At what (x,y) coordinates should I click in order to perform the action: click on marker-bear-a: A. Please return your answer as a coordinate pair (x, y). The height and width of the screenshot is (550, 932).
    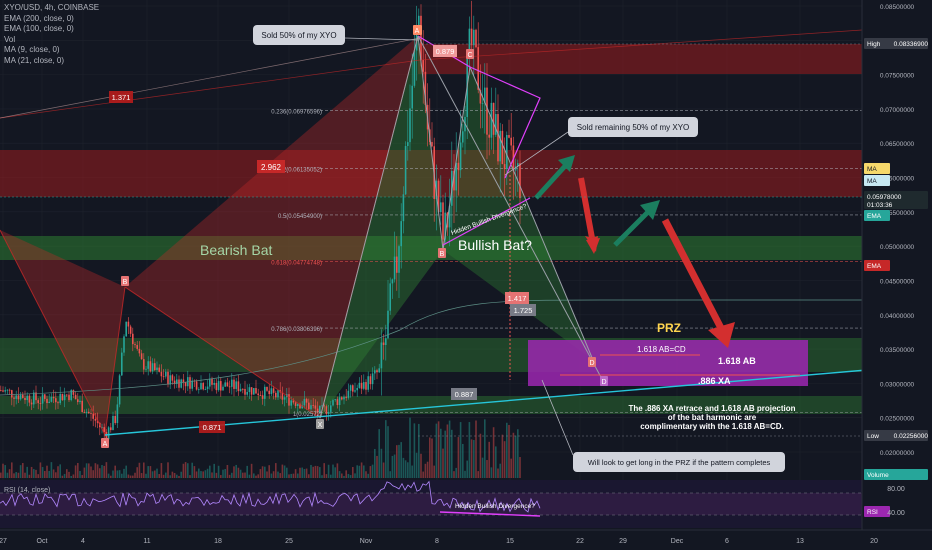
    Looking at the image, I should click on (105, 443).